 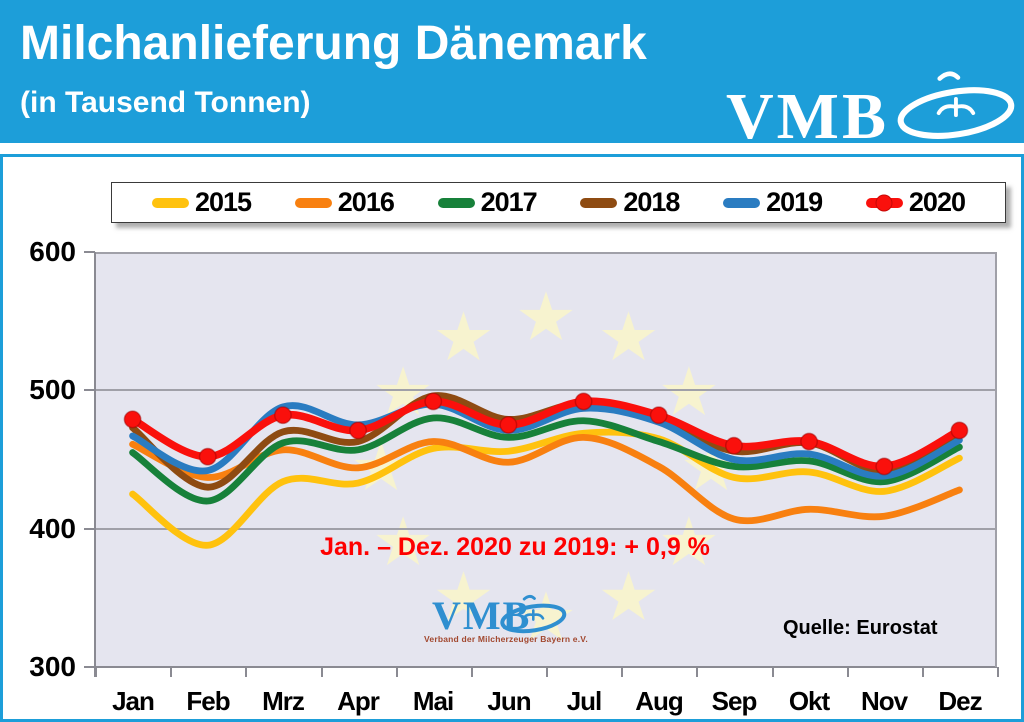 What do you see at coordinates (807, 116) in the screenshot?
I see `vmb-logo-text: VMB` at bounding box center [807, 116].